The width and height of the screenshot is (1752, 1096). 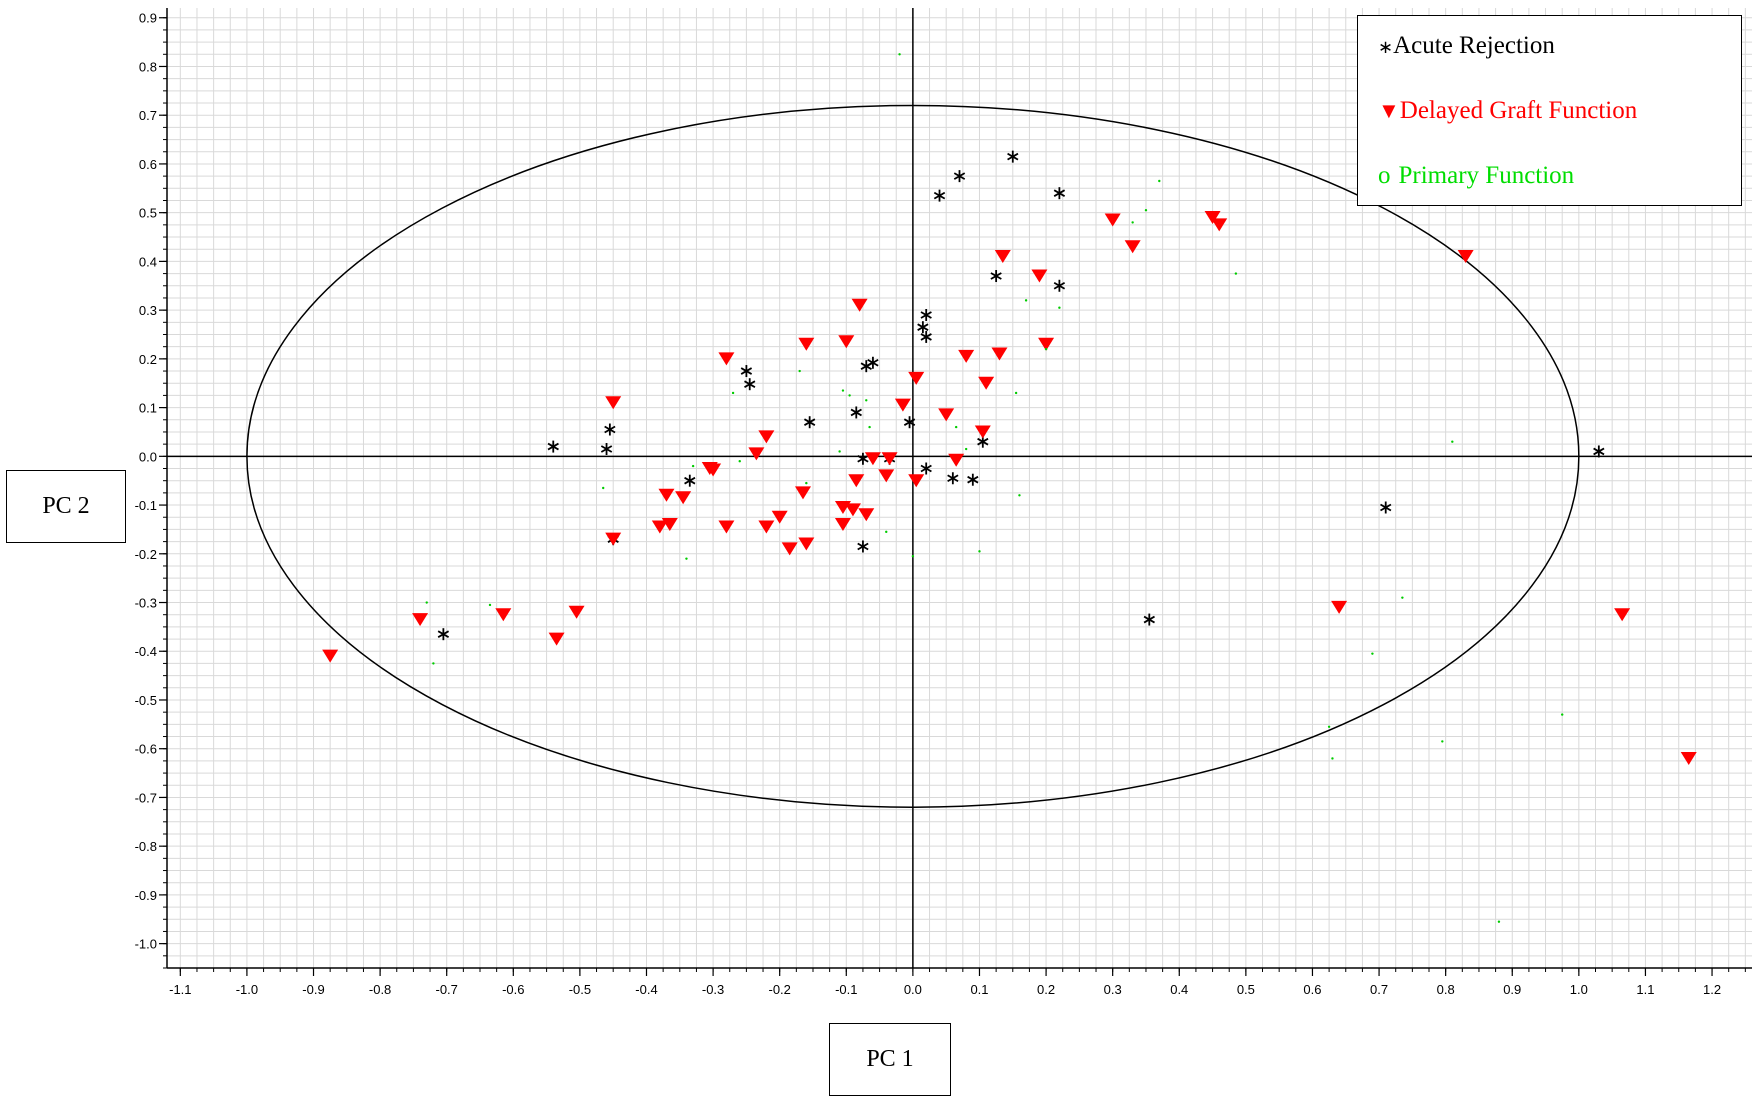 I want to click on x-tick-label: 0.3, so click(x=1113, y=989).